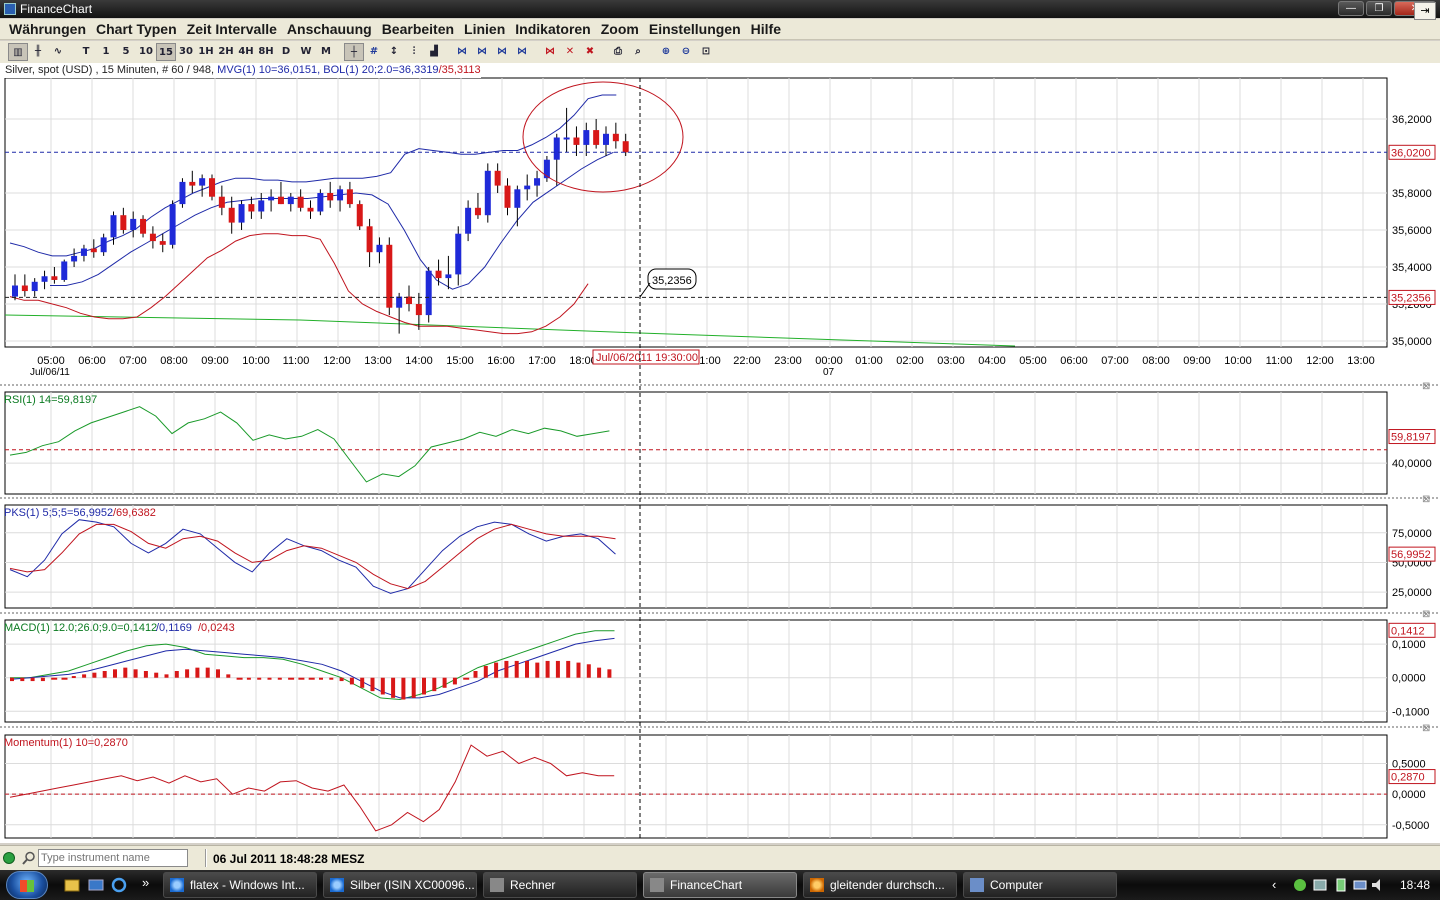 The width and height of the screenshot is (1440, 900). I want to click on menu-chart-typen: Chart Typen, so click(136, 29).